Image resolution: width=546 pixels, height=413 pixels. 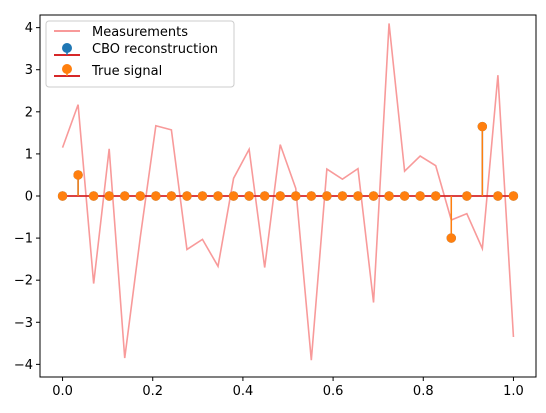 What do you see at coordinates (29, 28) in the screenshot?
I see `y-tick-label: 4` at bounding box center [29, 28].